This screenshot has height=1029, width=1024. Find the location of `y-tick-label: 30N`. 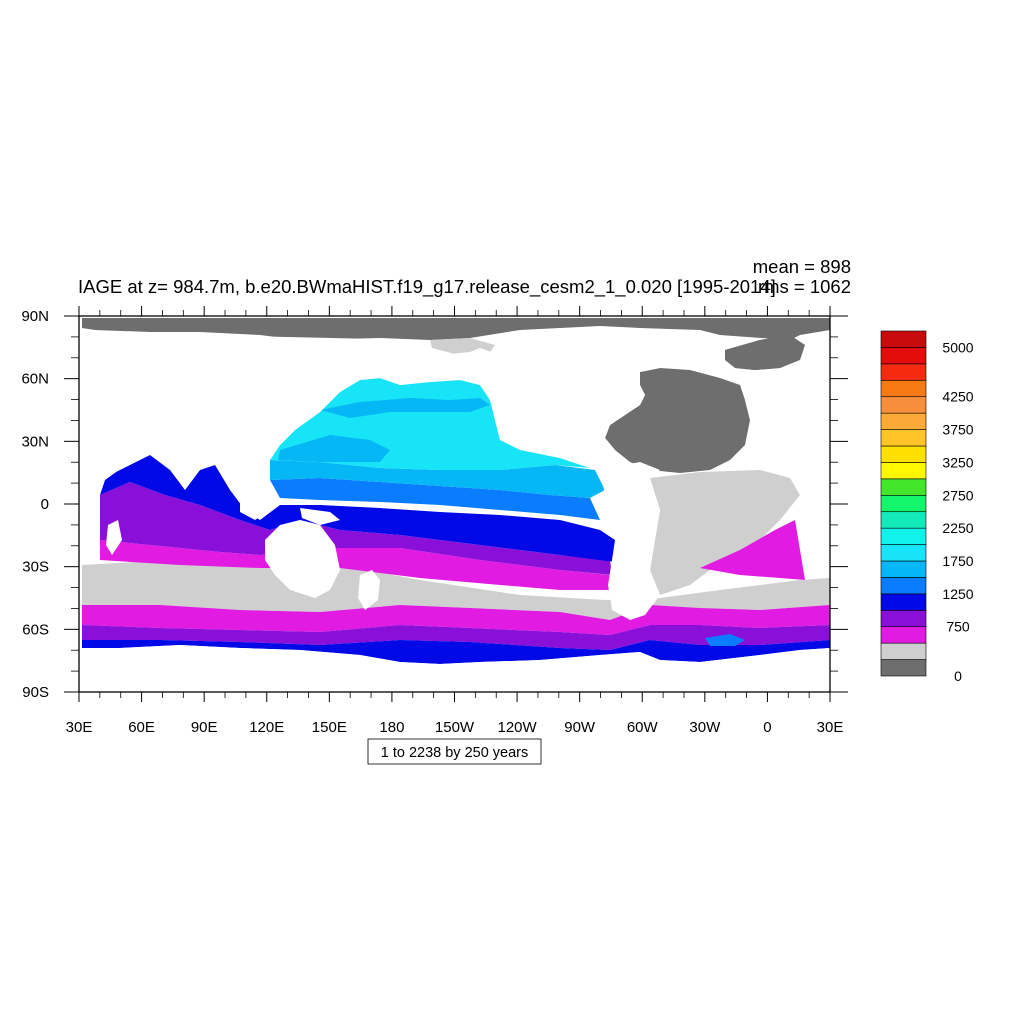

y-tick-label: 30N is located at coordinates (35, 441).